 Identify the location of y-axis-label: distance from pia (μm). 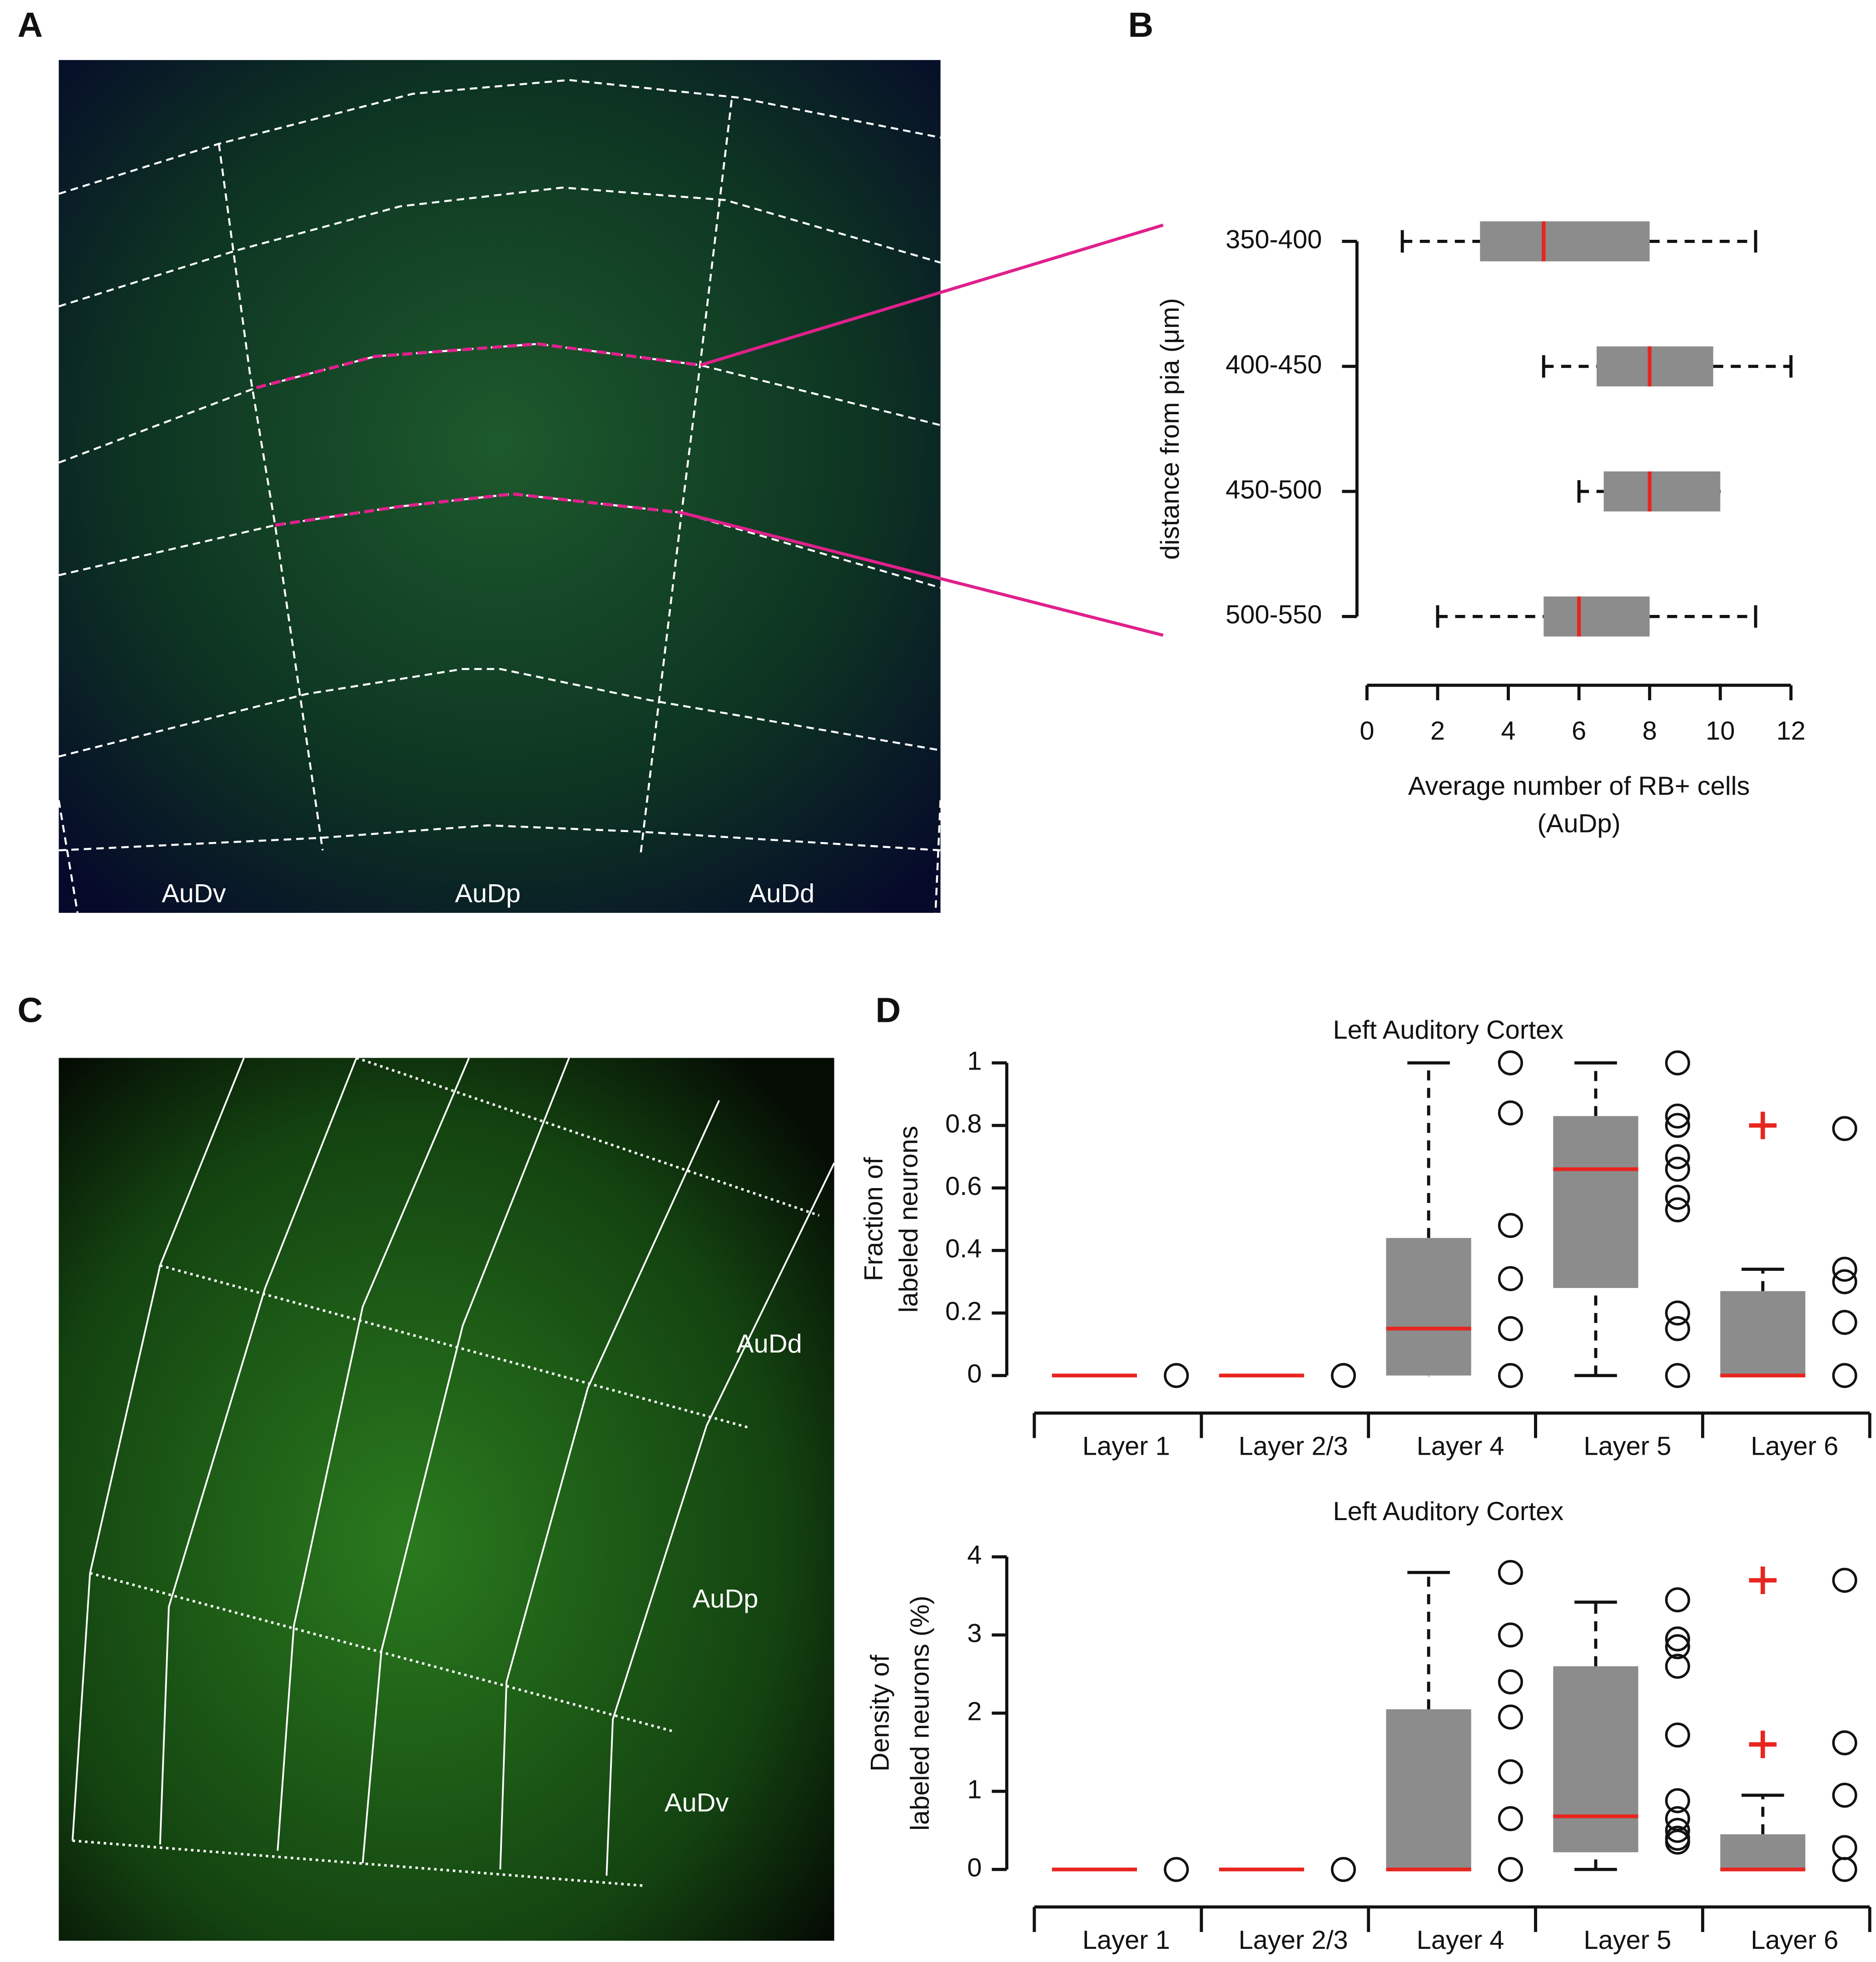
(1170, 429).